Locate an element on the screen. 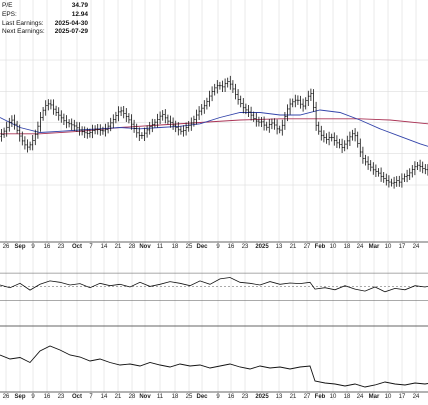 The image size is (428, 405). moving-average-long is located at coordinates (214, 126).